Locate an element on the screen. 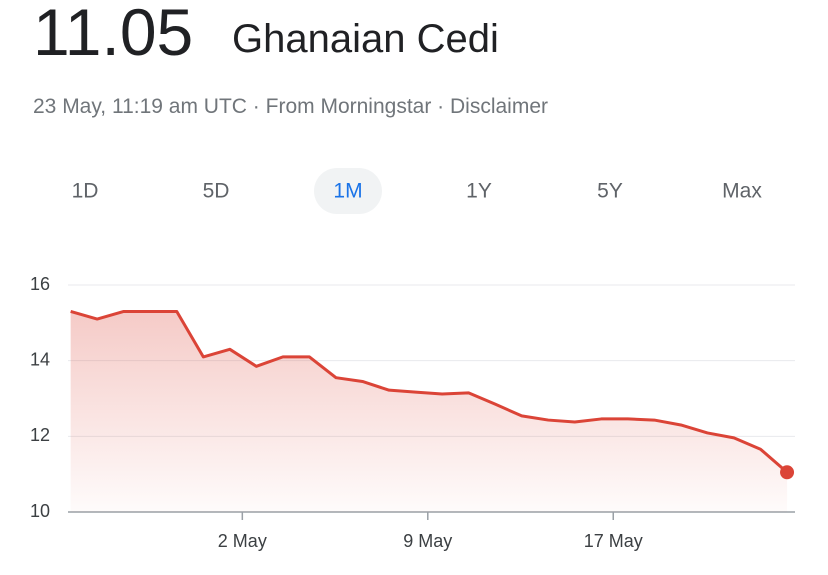  range-tab: 1M is located at coordinates (347, 191).